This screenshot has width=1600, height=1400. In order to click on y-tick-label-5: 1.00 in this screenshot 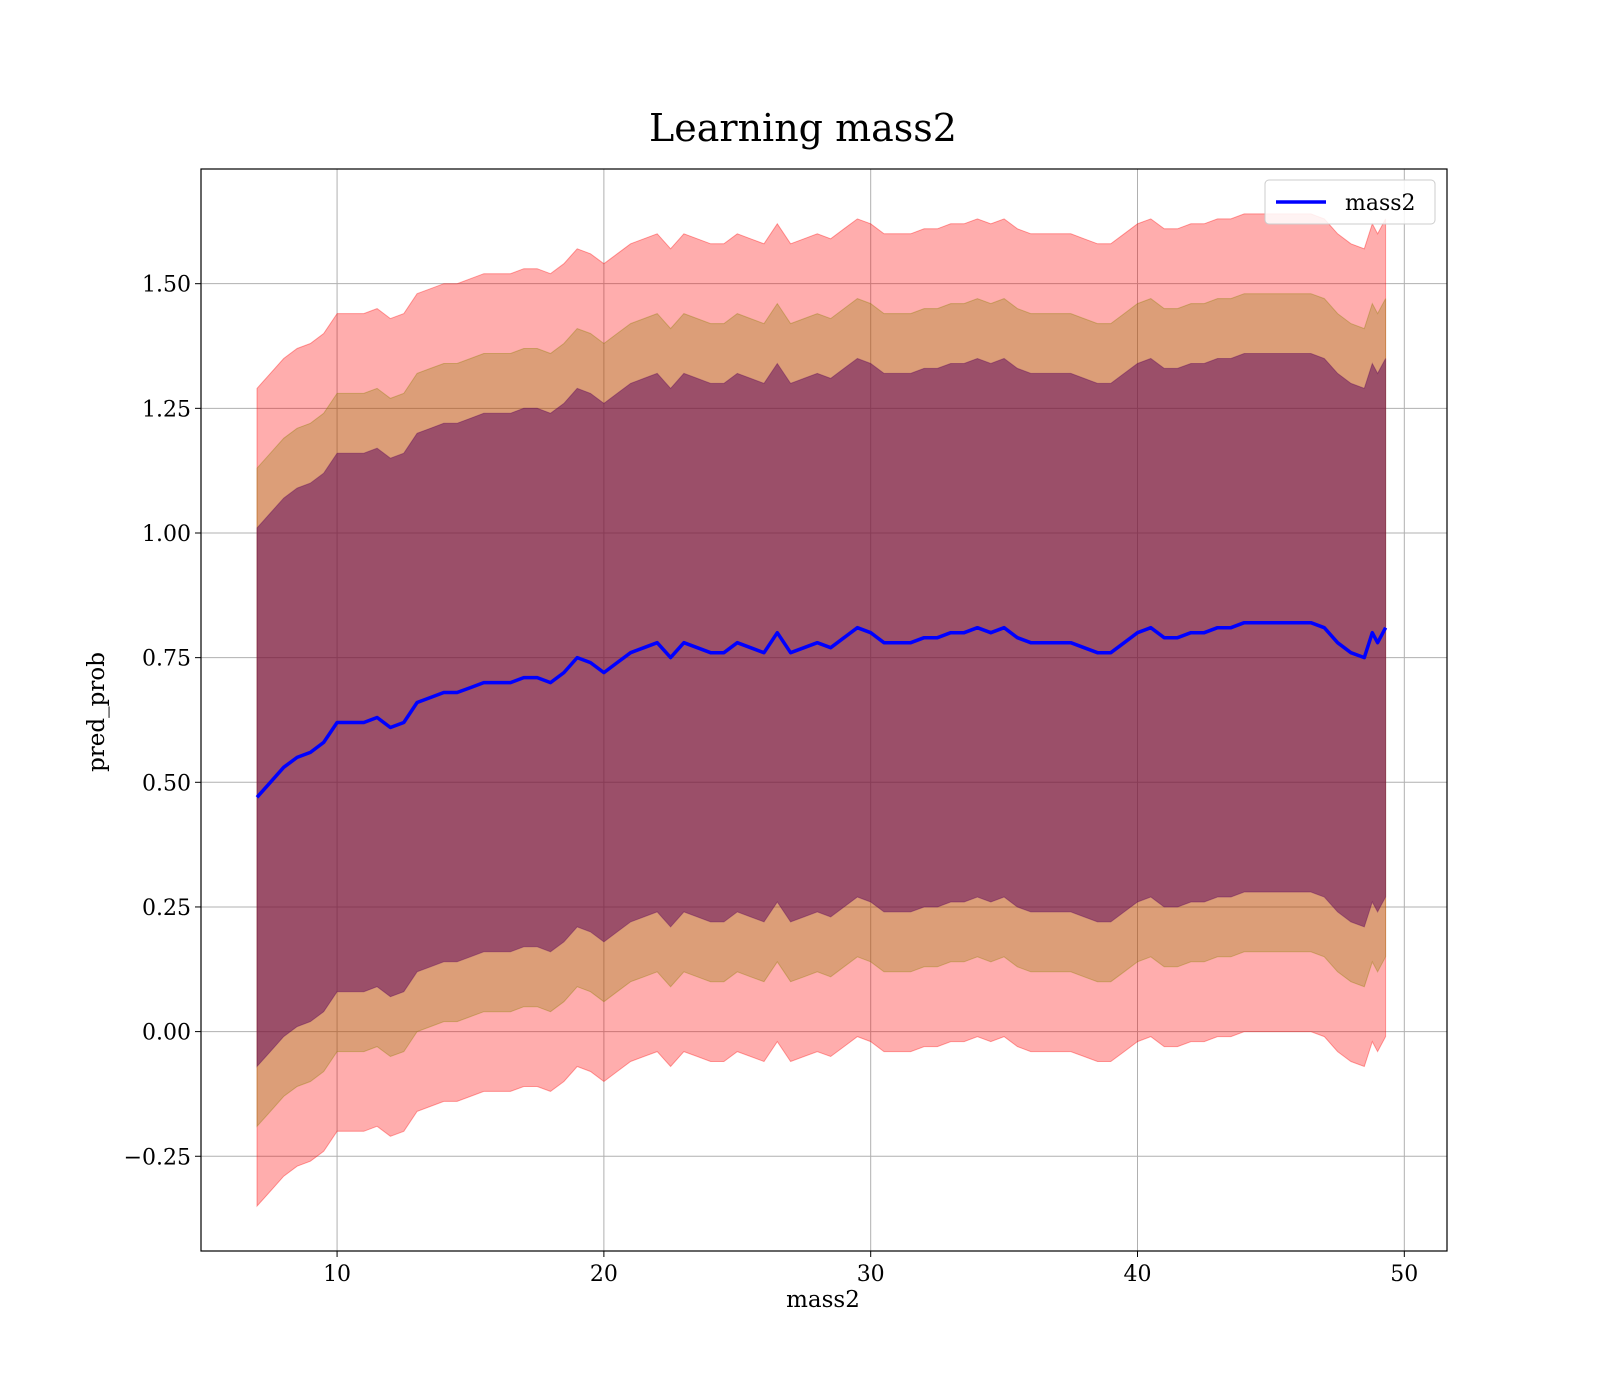, I will do `click(166, 534)`.